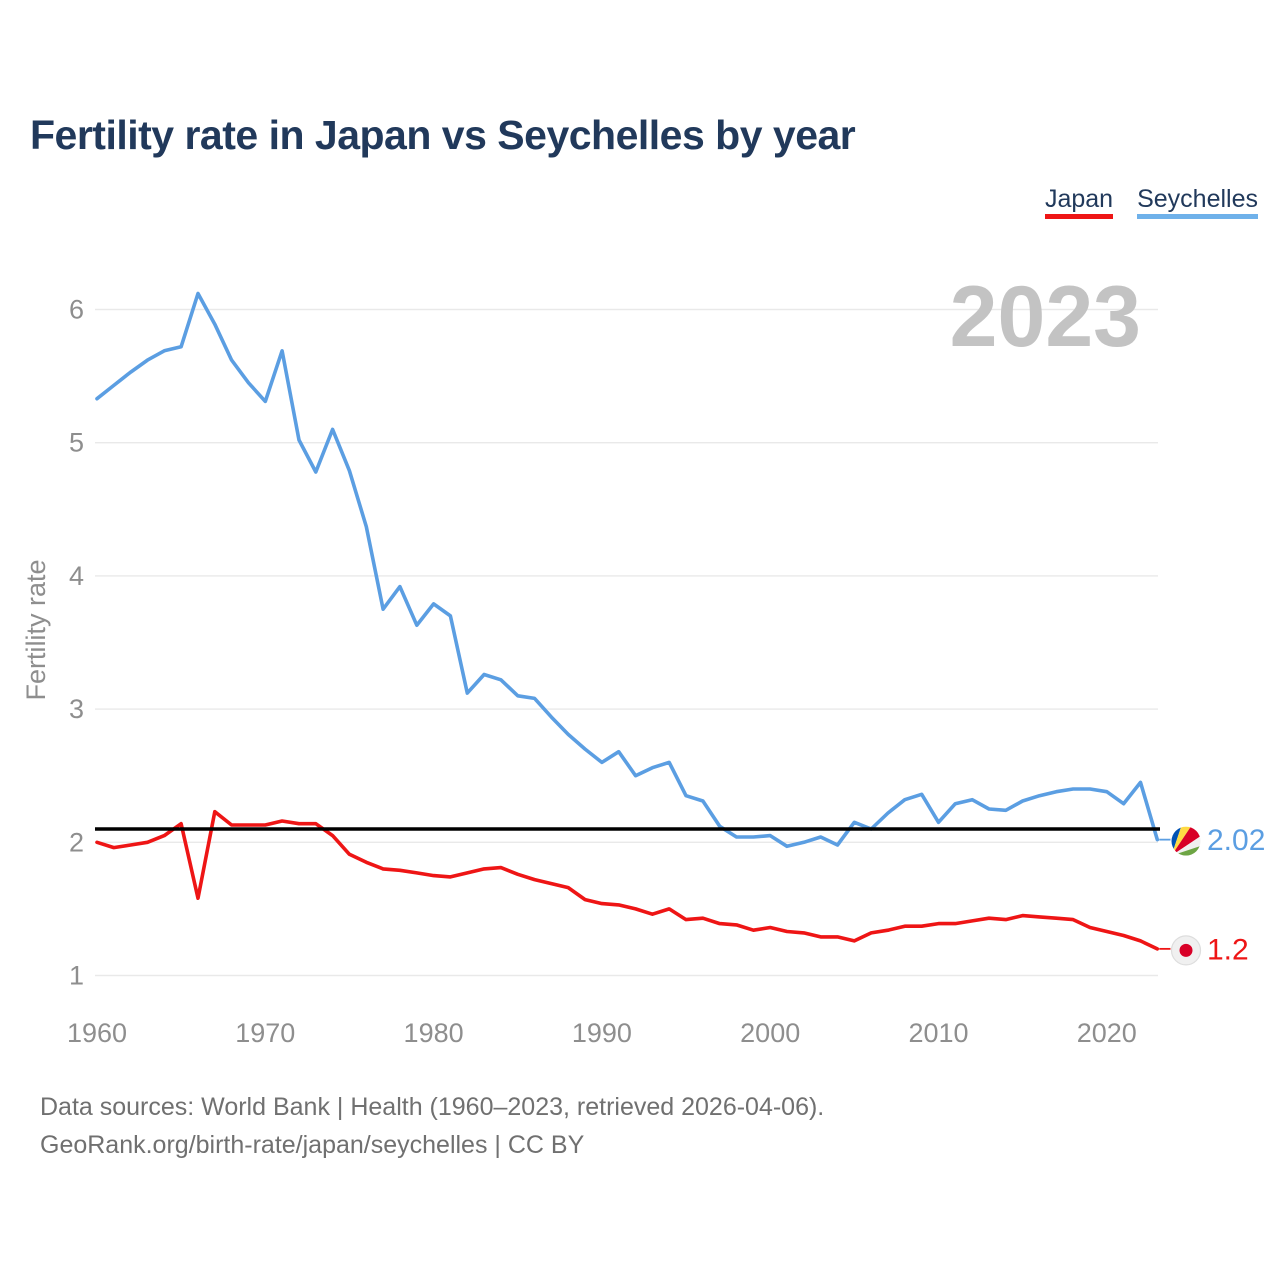 The height and width of the screenshot is (1280, 1280). What do you see at coordinates (1107, 1033) in the screenshot?
I see `x-tick-2020: 2020` at bounding box center [1107, 1033].